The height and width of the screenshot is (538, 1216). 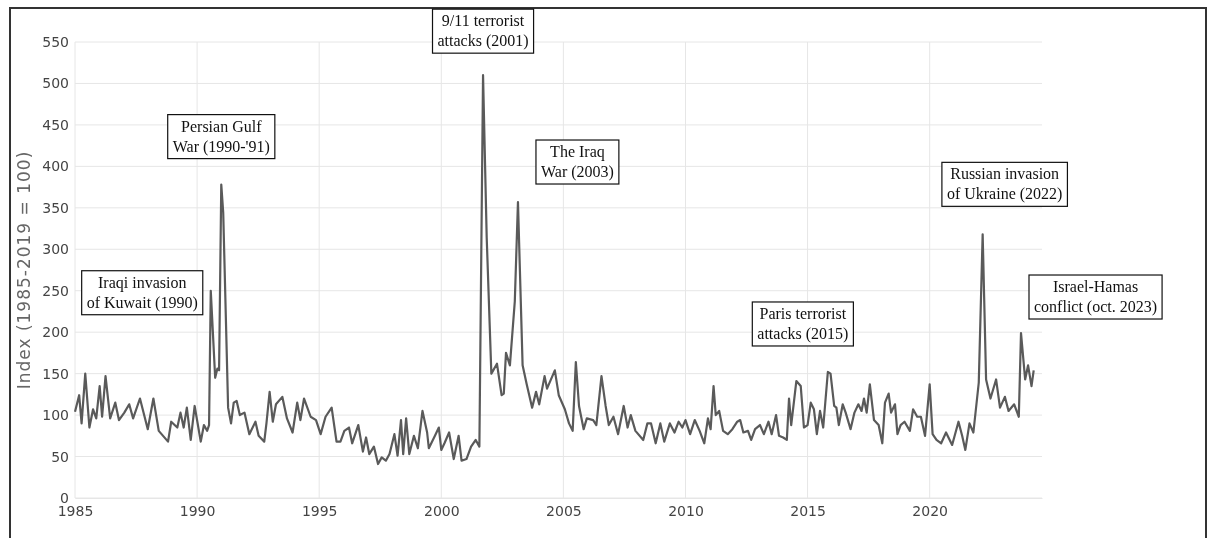 What do you see at coordinates (55, 373) in the screenshot?
I see `y-tick-label: 150` at bounding box center [55, 373].